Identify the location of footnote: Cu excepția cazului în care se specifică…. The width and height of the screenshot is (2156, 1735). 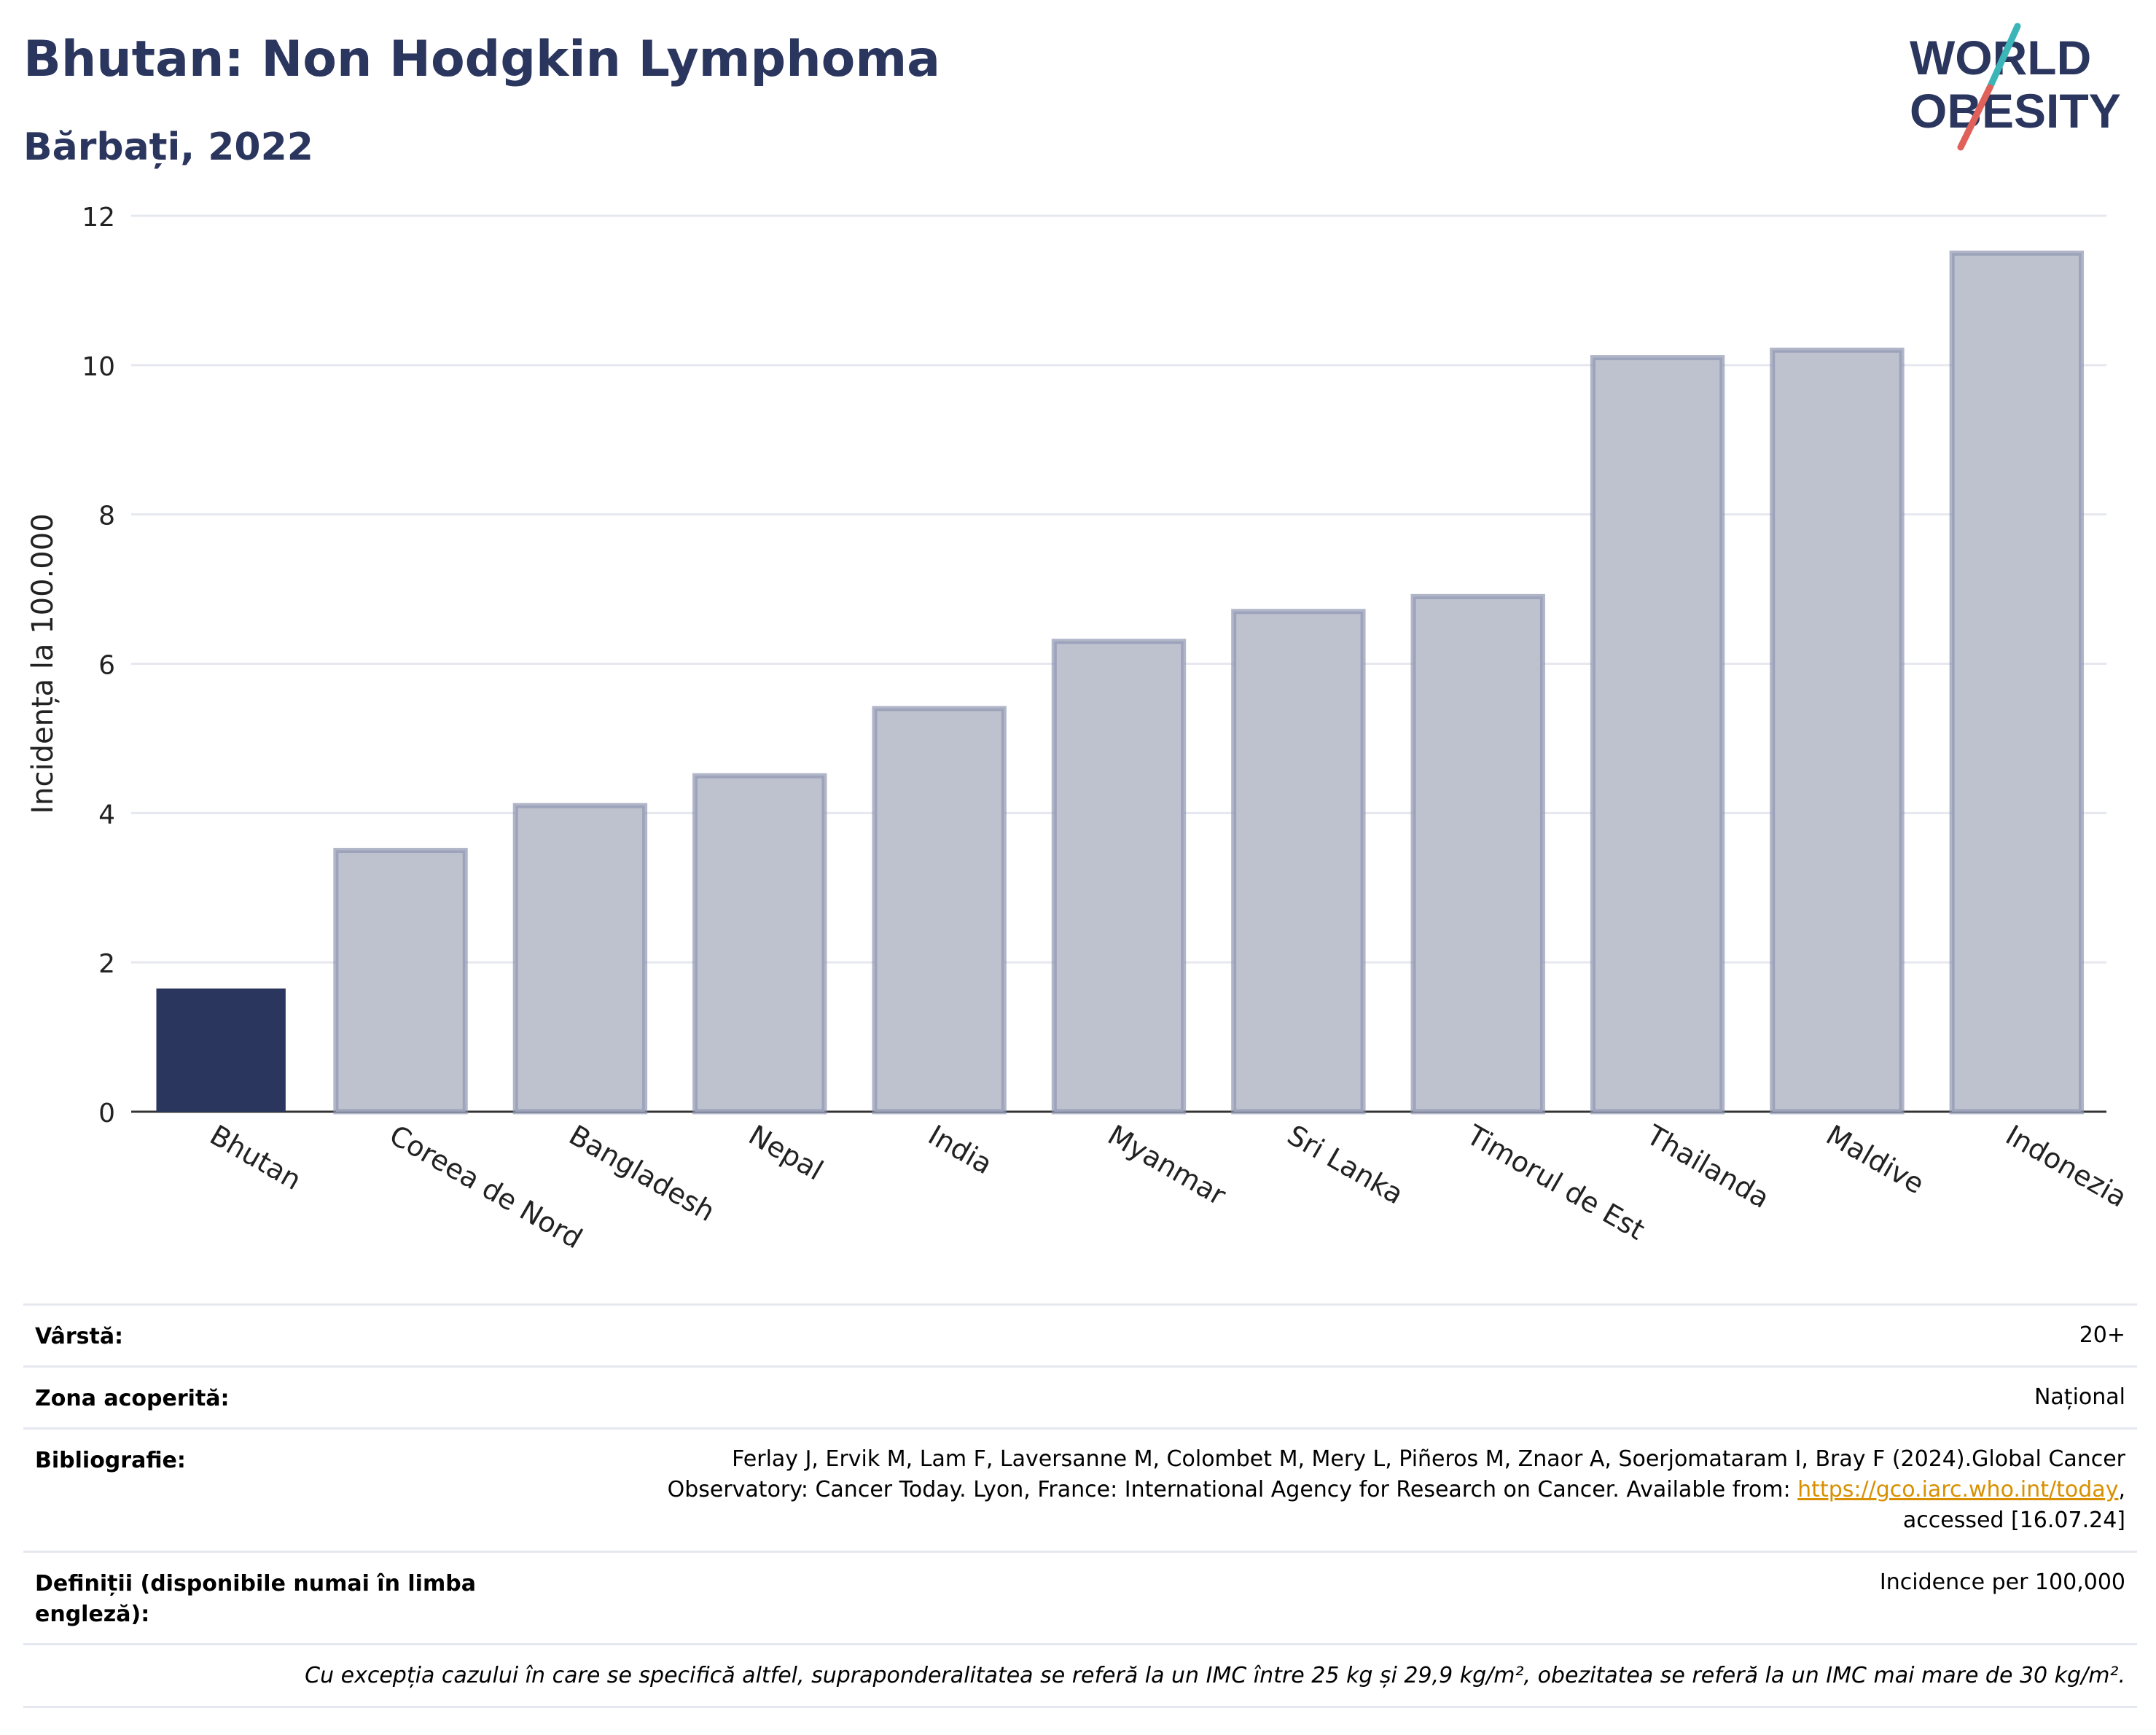
(1080, 1676).